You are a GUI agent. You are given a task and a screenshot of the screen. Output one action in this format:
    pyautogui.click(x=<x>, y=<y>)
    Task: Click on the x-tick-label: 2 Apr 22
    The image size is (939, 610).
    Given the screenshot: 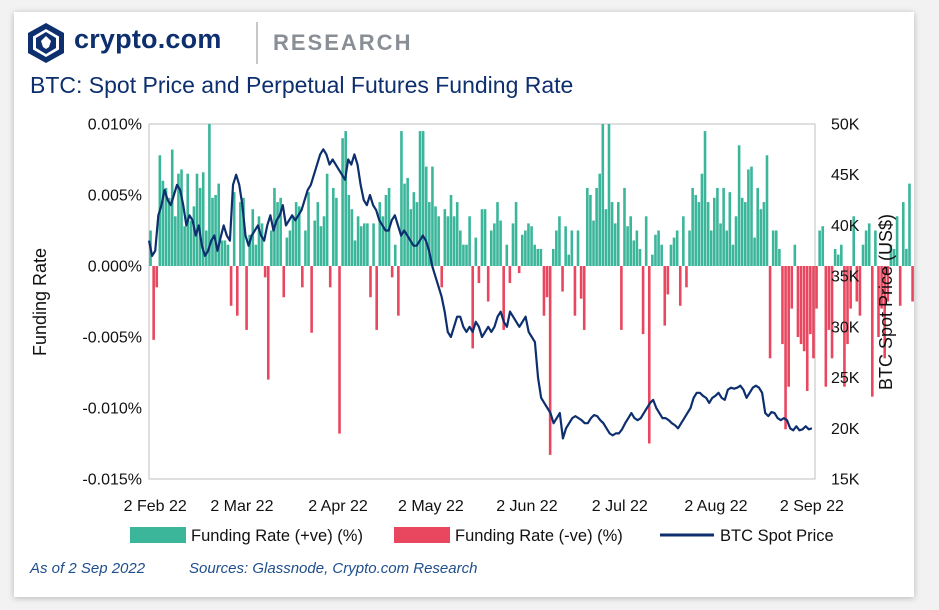 What is the action you would take?
    pyautogui.click(x=338, y=506)
    